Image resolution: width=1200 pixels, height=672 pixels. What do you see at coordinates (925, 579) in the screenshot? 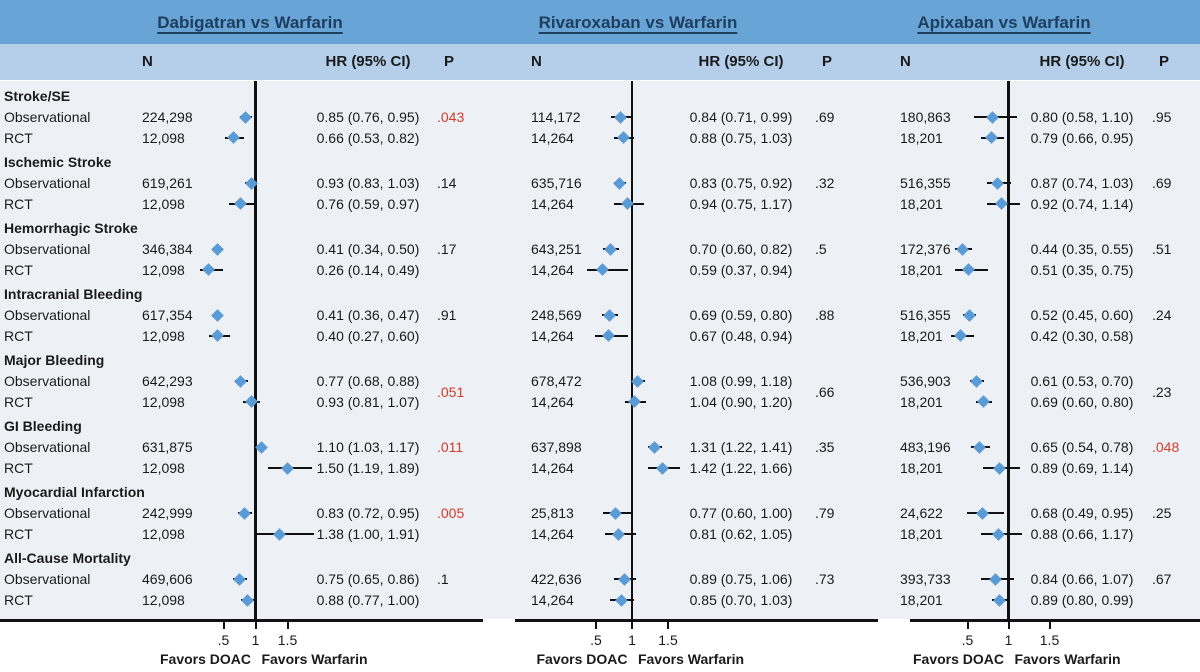
I see `n-value: 393,733` at bounding box center [925, 579].